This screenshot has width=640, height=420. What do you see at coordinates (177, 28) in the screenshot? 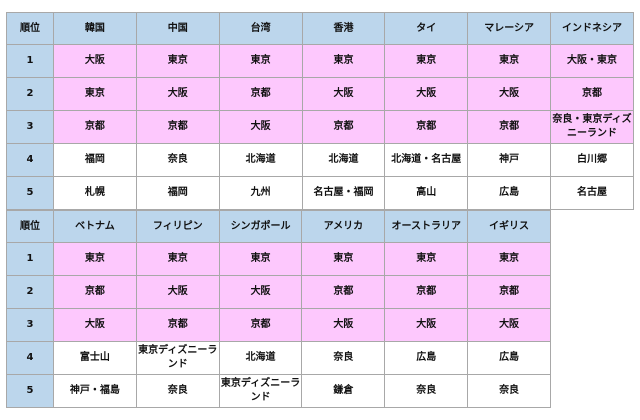
I see `country-header: 中国` at bounding box center [177, 28].